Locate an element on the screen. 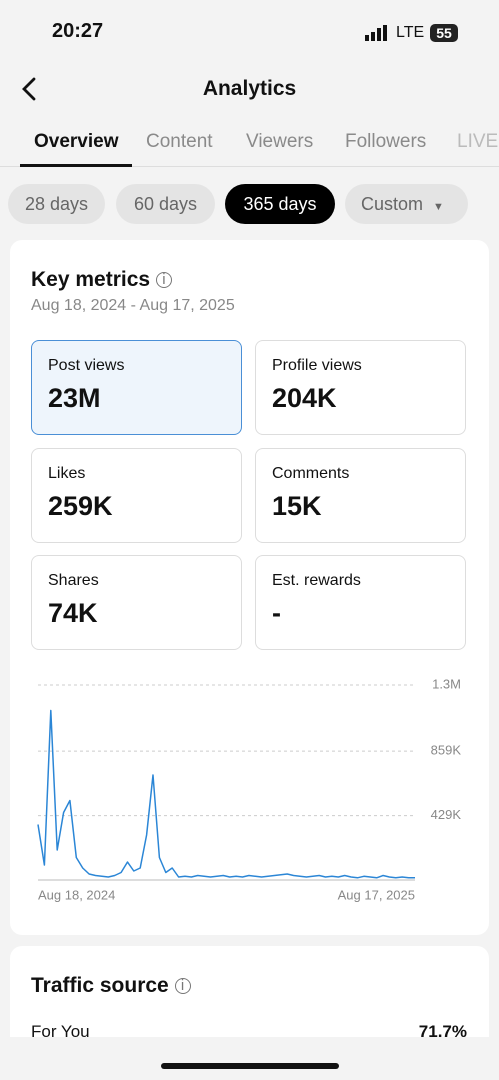  section-title: Key metrics i is located at coordinates (101, 280).